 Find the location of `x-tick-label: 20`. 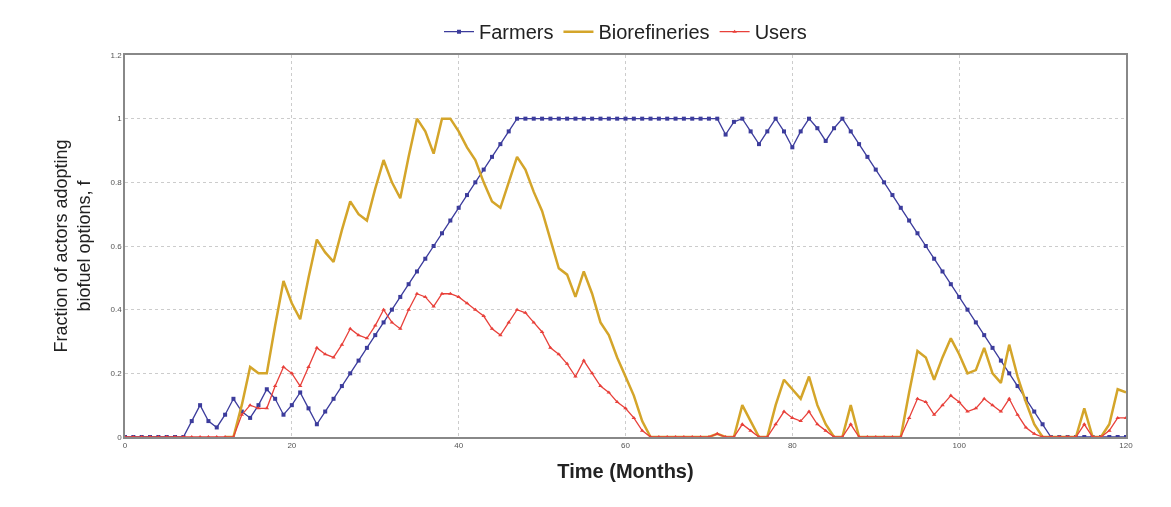

x-tick-label: 20 is located at coordinates (292, 446).